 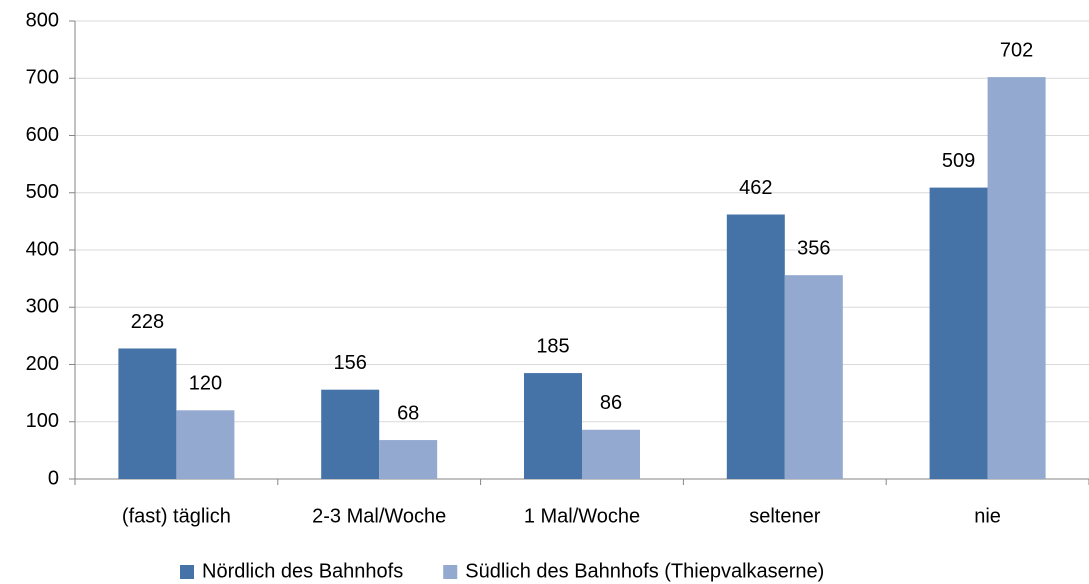 I want to click on legend-label: Nördlich des Bahnhofs, so click(x=302, y=571).